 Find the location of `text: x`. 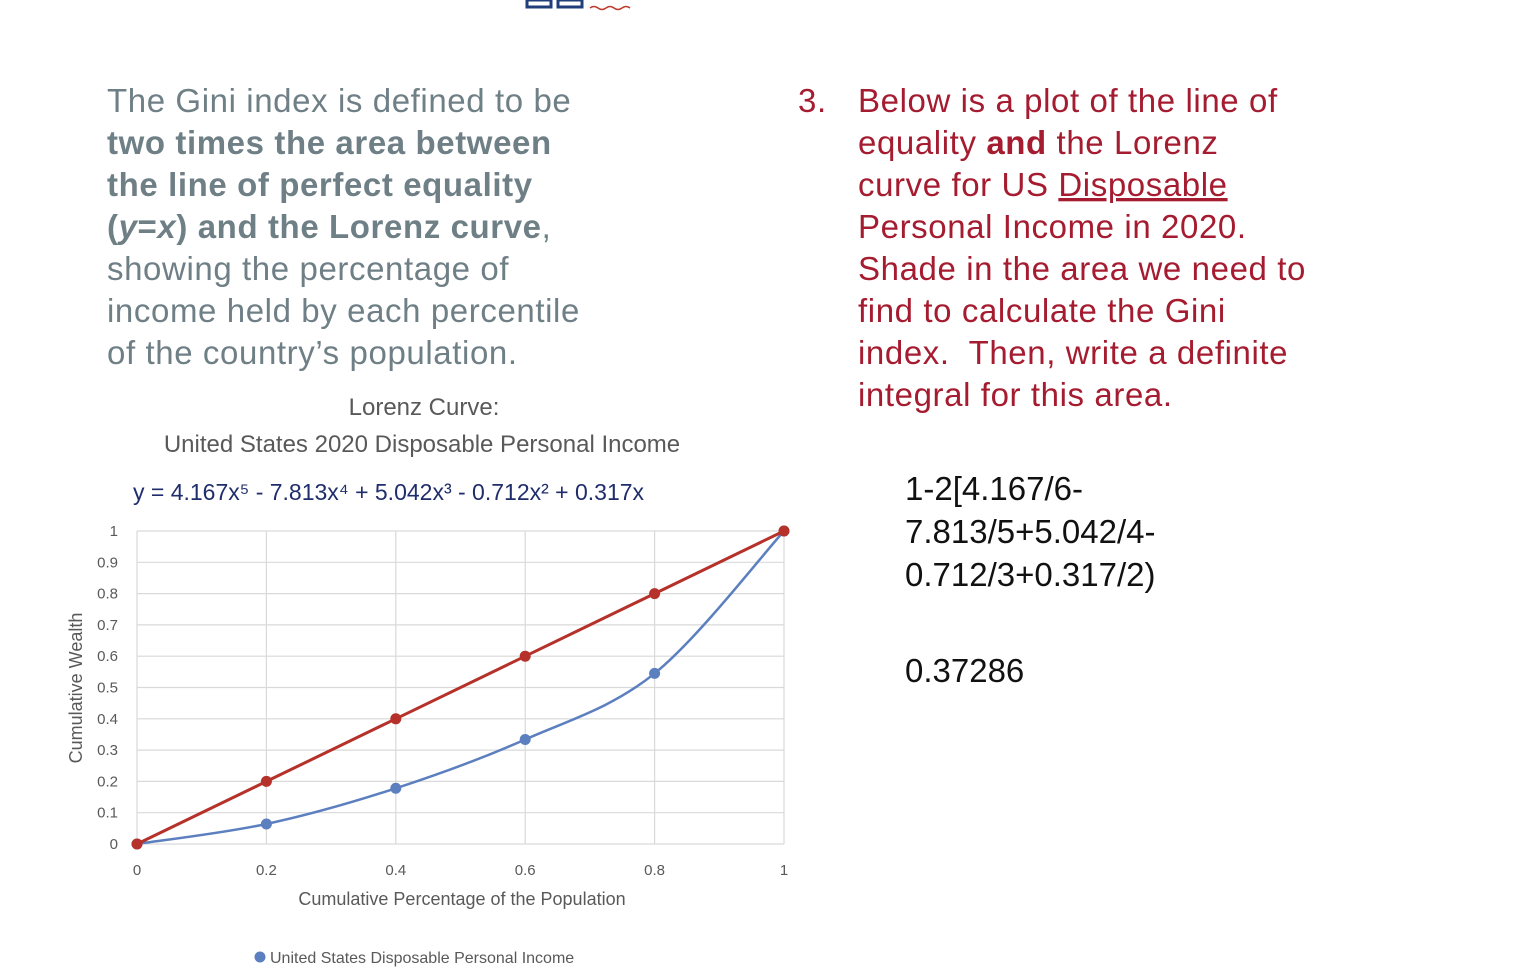

text: x is located at coordinates (166, 226).